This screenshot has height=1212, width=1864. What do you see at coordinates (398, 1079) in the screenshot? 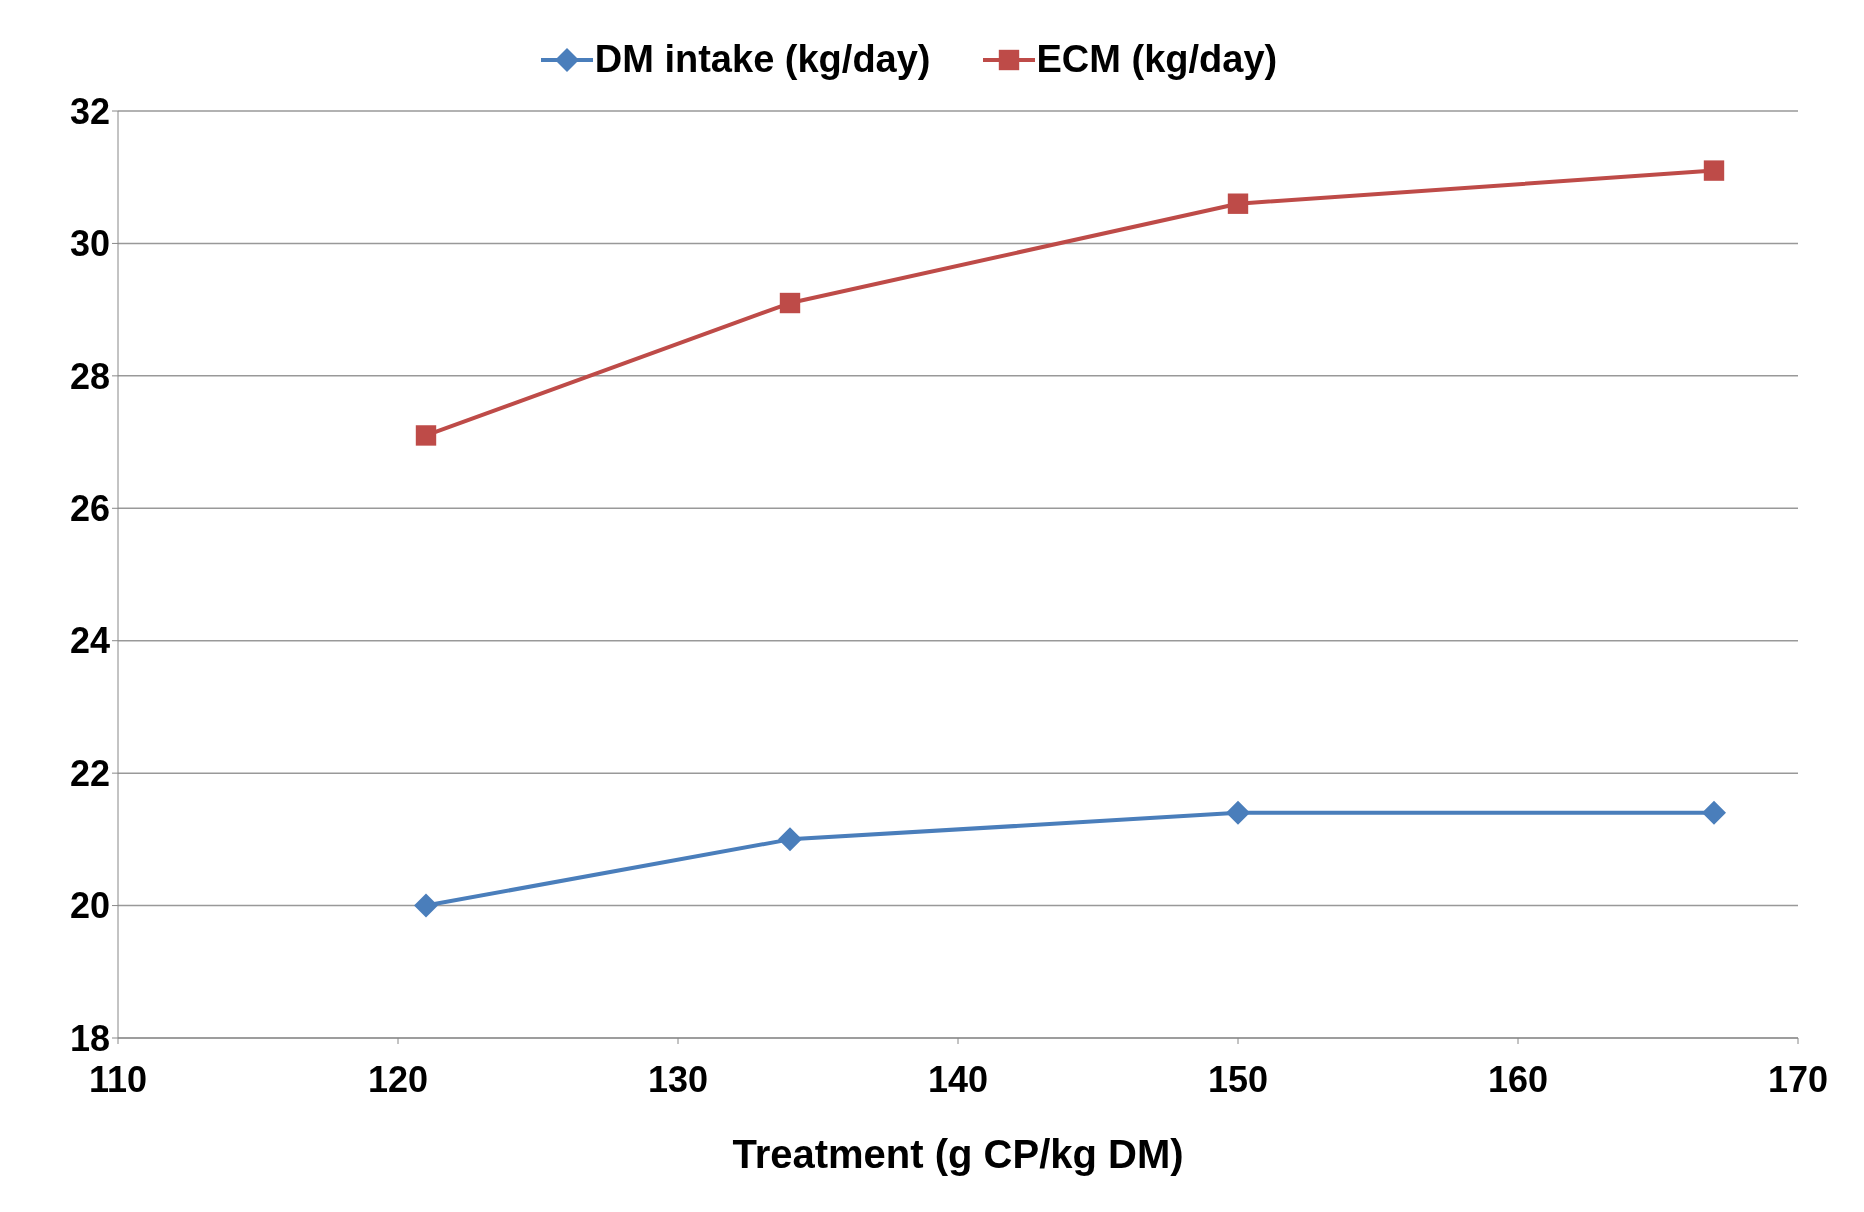
I see `x-tick-label: 120` at bounding box center [398, 1079].